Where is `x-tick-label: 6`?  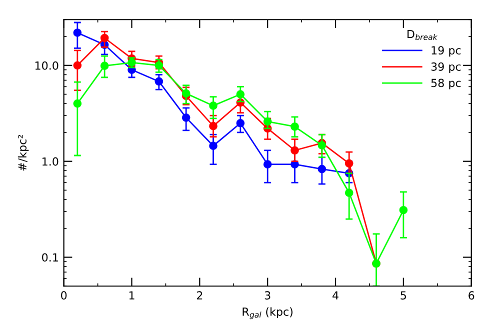
x-tick-label: 6 is located at coordinates (471, 295).